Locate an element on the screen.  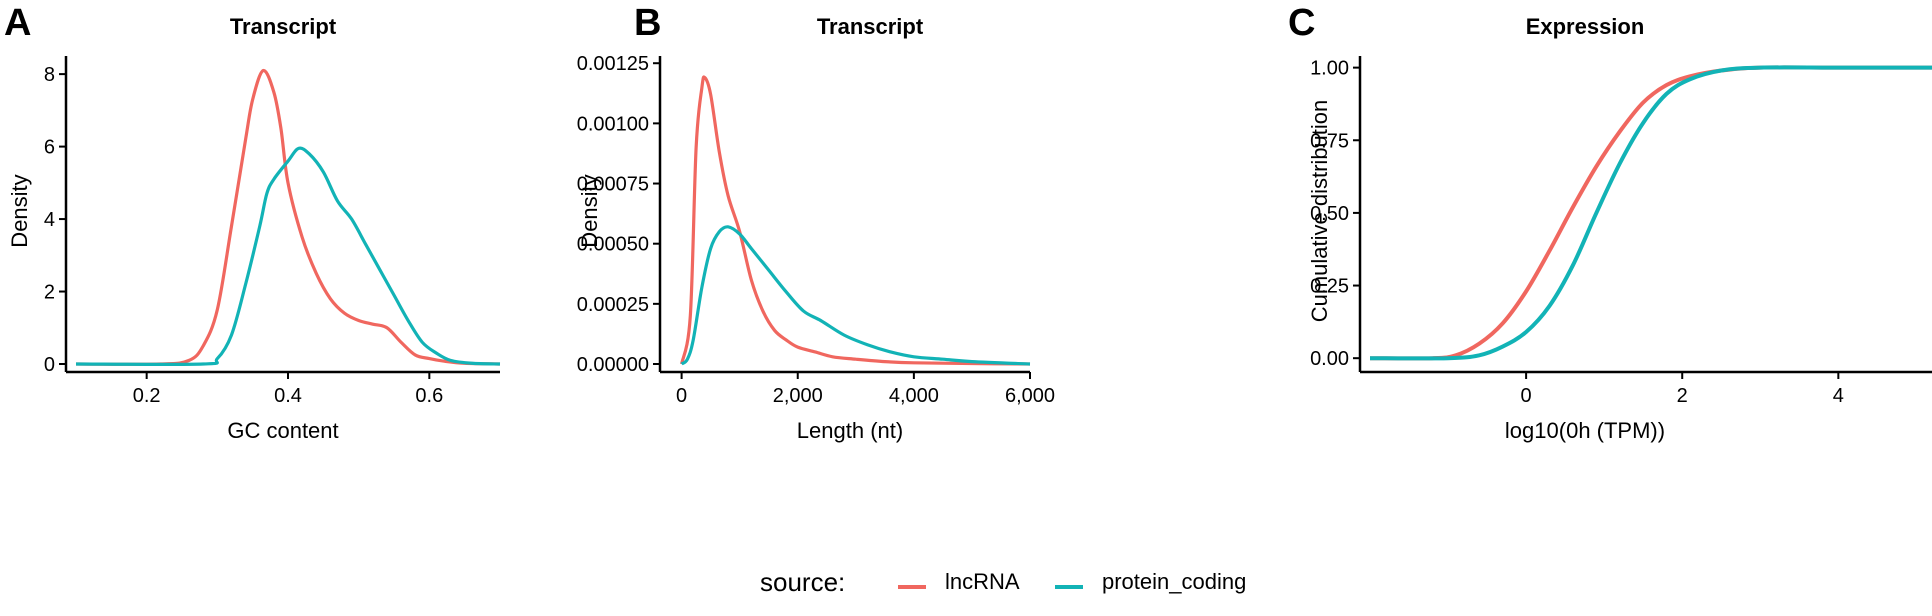
y-tick-label: 4 is located at coordinates (49, 220).